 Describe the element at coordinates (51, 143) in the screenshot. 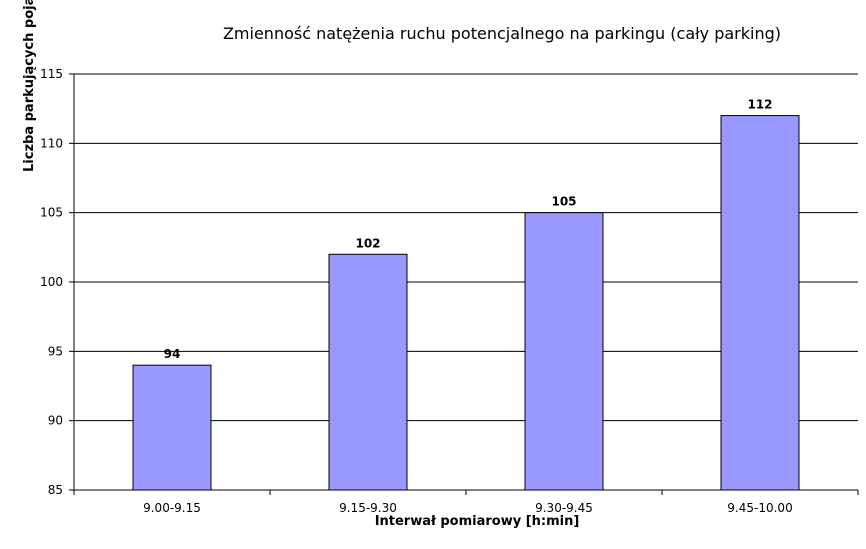

I see `y-tick-label: 110` at that location.